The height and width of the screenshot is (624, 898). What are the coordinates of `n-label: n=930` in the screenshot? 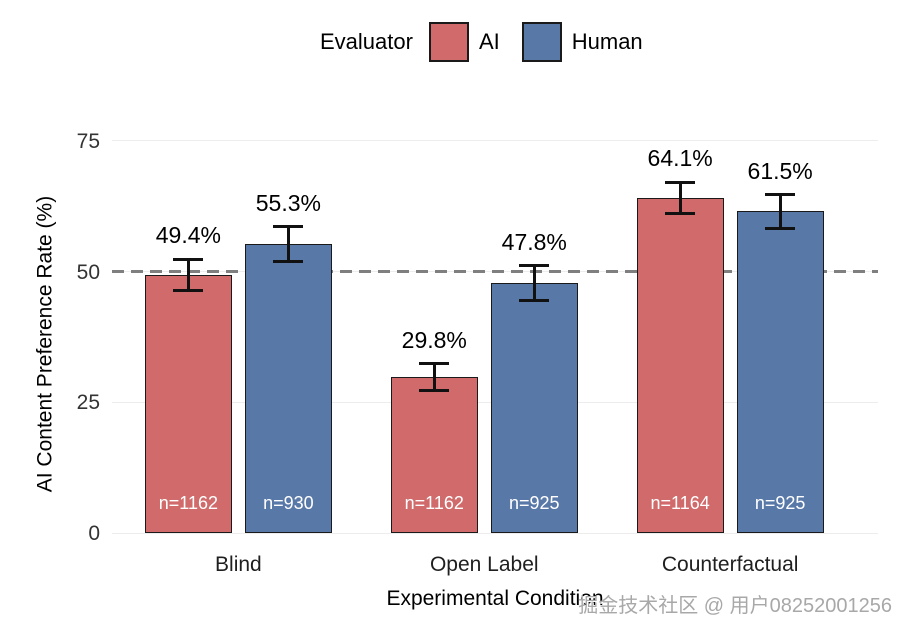 It's located at (288, 503).